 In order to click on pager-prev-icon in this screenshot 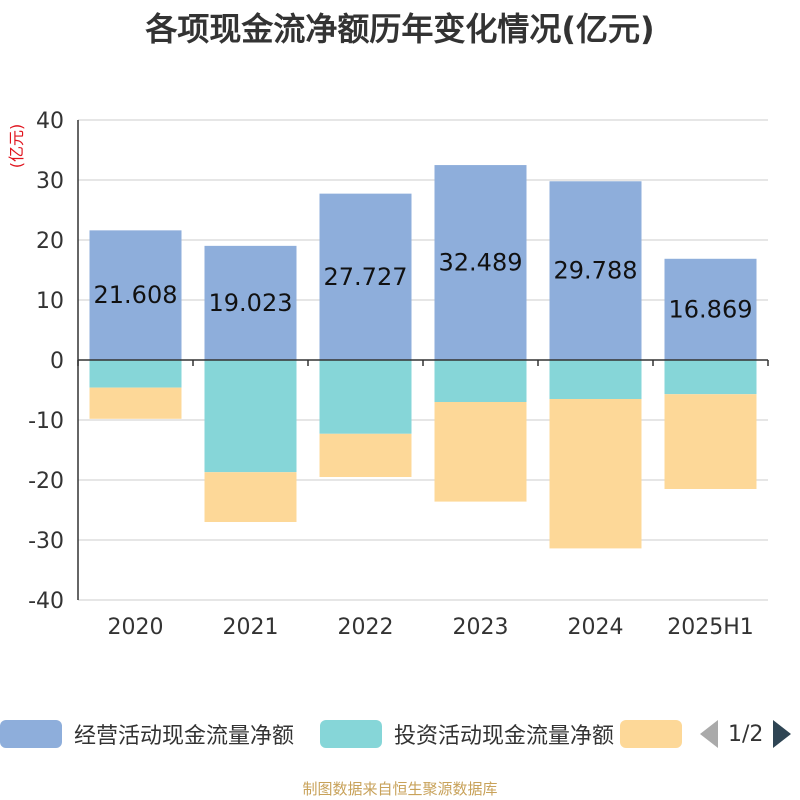, I will do `click(709, 734)`.